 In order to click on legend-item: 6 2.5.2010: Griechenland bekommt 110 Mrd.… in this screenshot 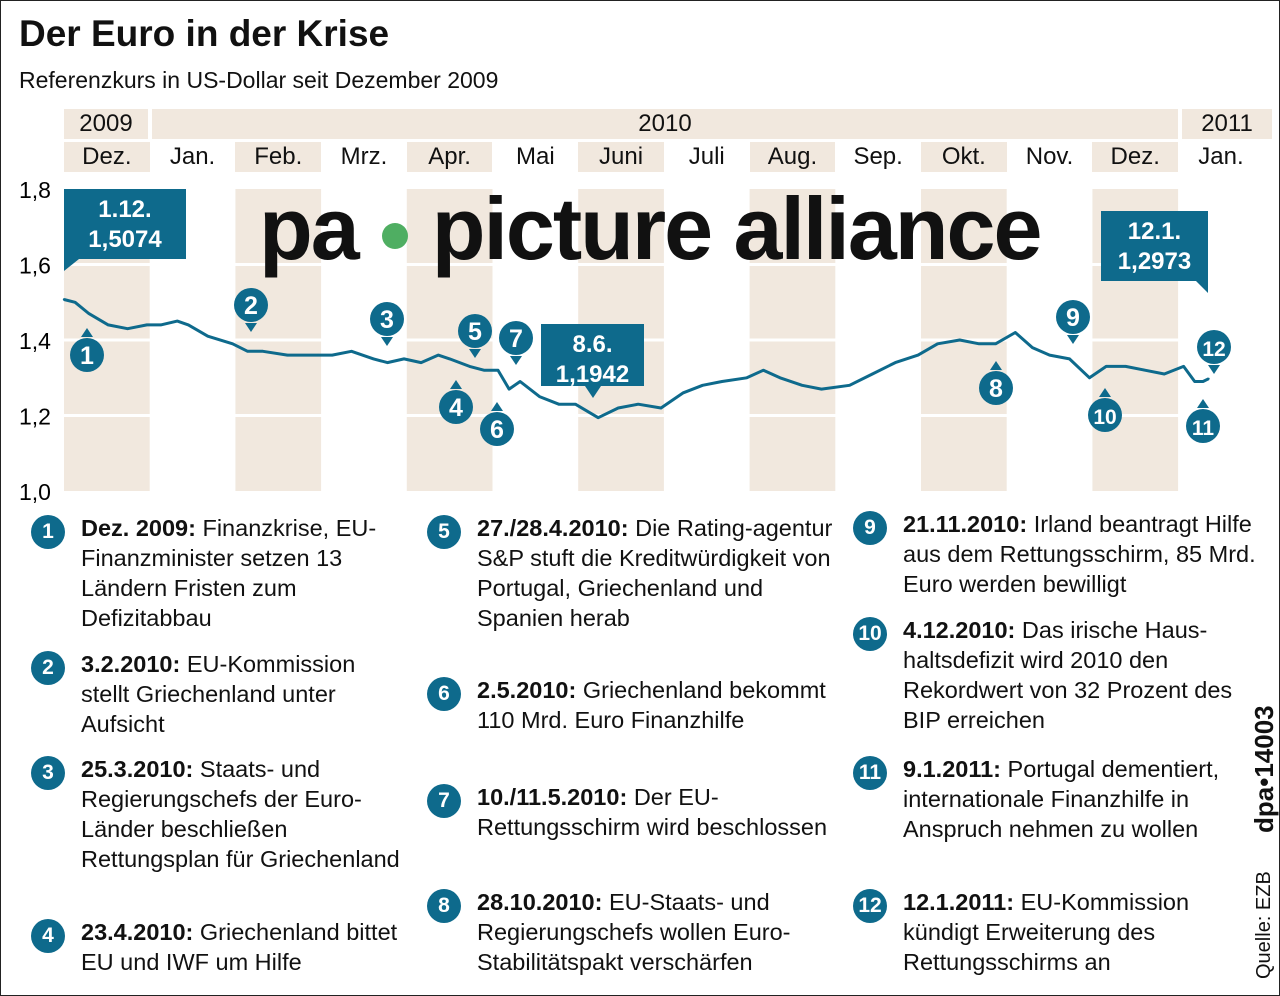, I will do `click(632, 705)`.